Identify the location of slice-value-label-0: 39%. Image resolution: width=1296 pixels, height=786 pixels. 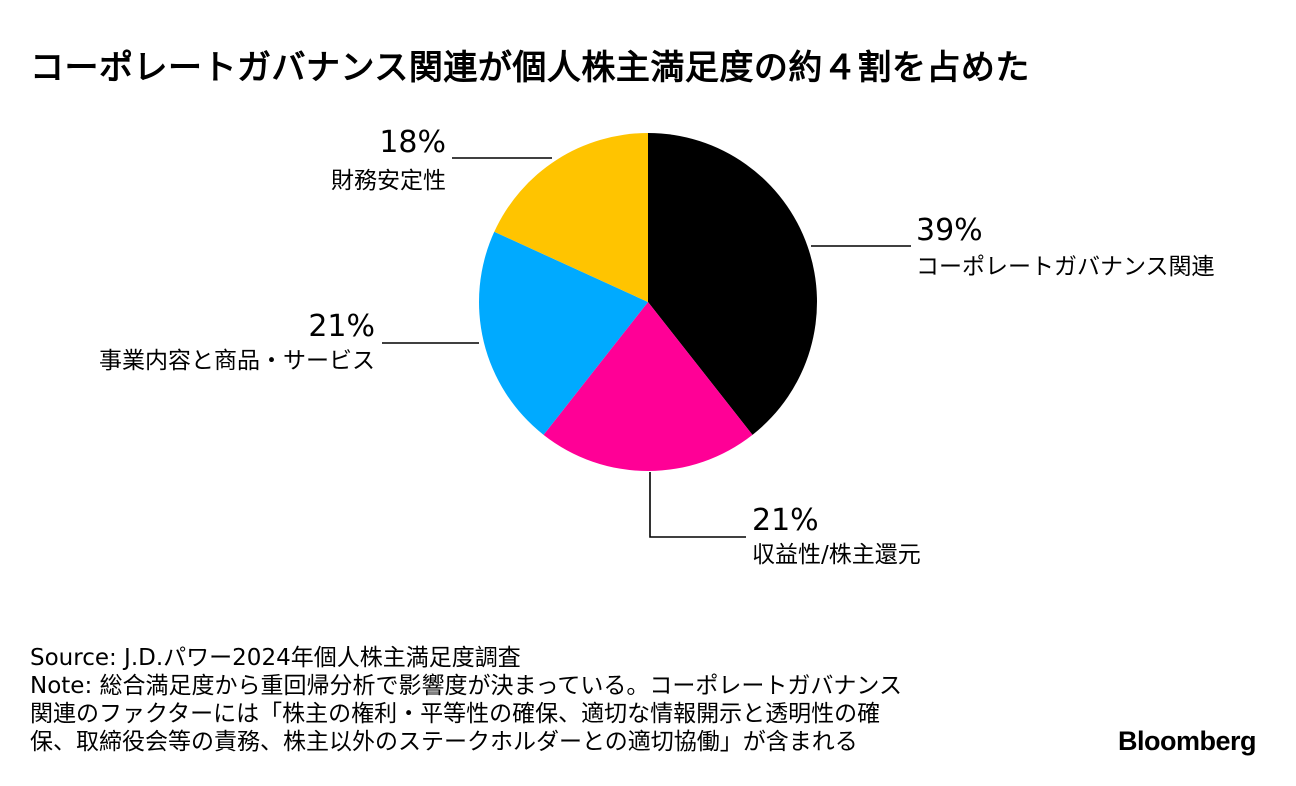
(949, 230).